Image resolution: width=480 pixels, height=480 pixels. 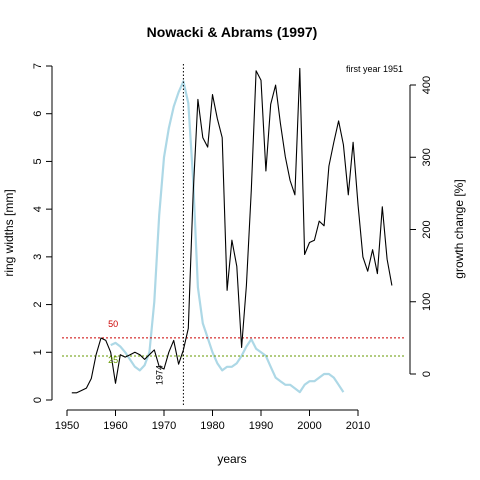 I want to click on y-right-tick-label: 200, so click(x=427, y=229).